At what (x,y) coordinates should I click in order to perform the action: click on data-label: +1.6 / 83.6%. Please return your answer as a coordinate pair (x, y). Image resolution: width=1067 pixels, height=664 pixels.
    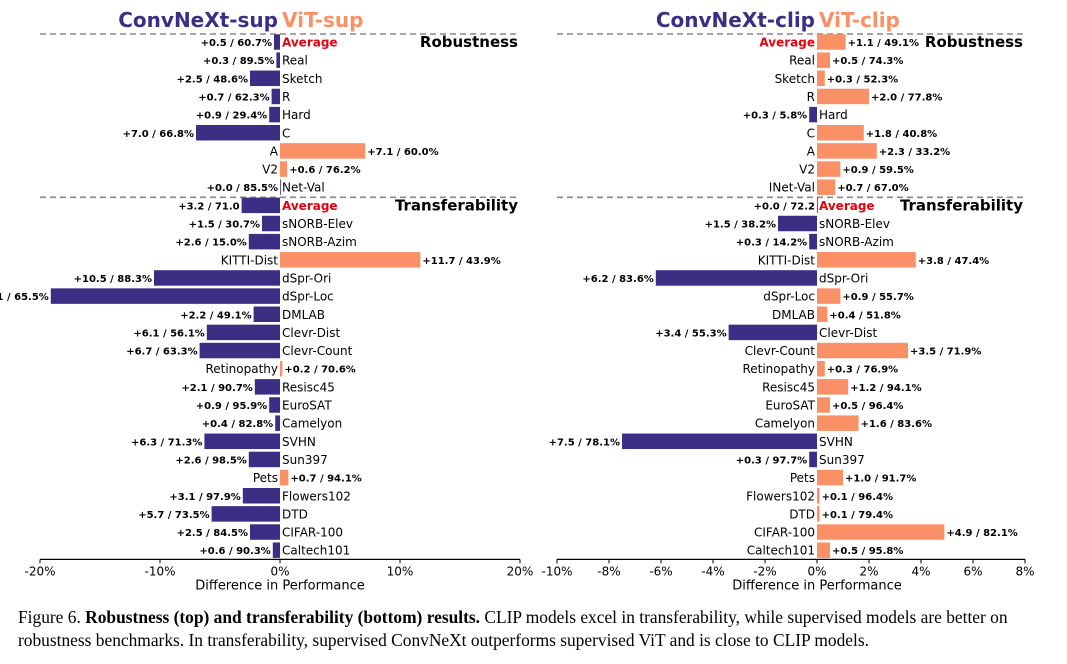
    Looking at the image, I should click on (896, 424).